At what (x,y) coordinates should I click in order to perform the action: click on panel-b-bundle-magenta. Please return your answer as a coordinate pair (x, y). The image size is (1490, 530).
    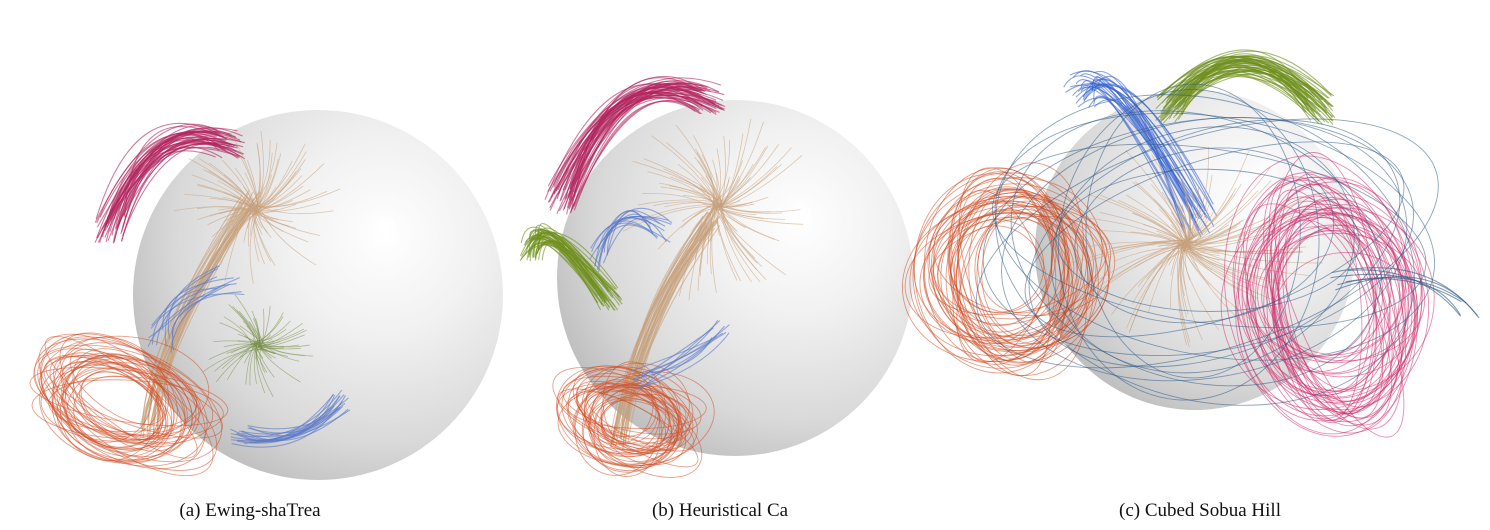
    Looking at the image, I should click on (635, 145).